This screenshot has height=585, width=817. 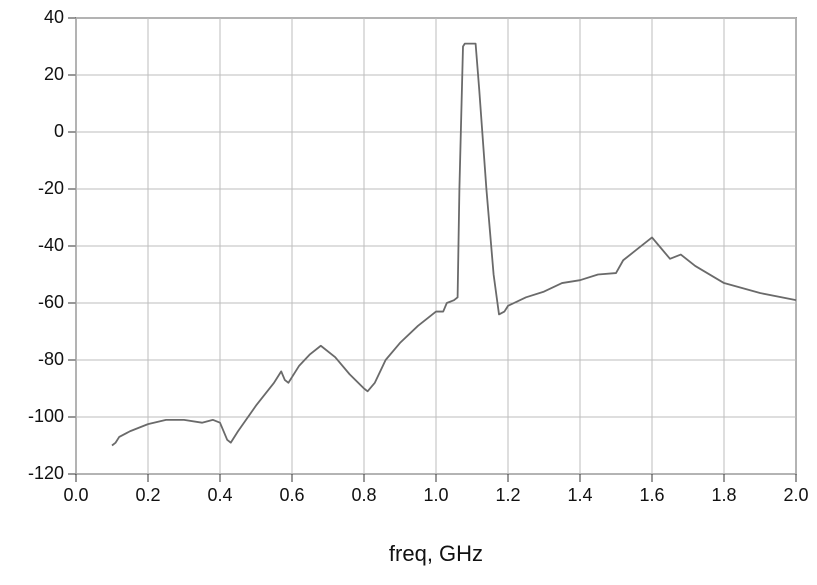 I want to click on y-tick-label: -60, so click(x=51, y=302).